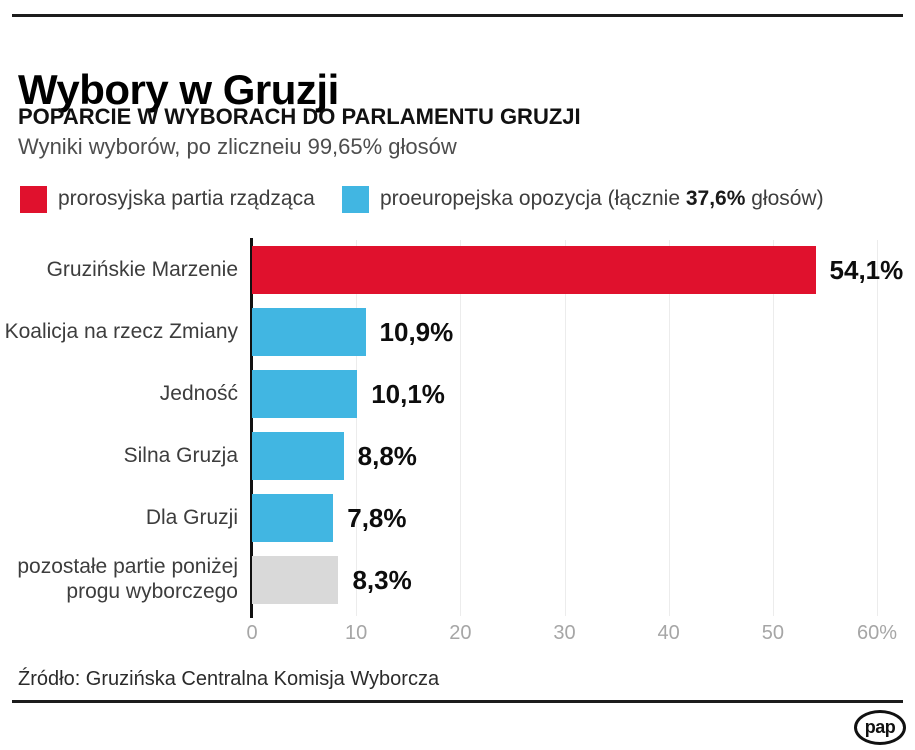 Image resolution: width=915 pixels, height=750 pixels. I want to click on value-label: 8,8%, so click(387, 456).